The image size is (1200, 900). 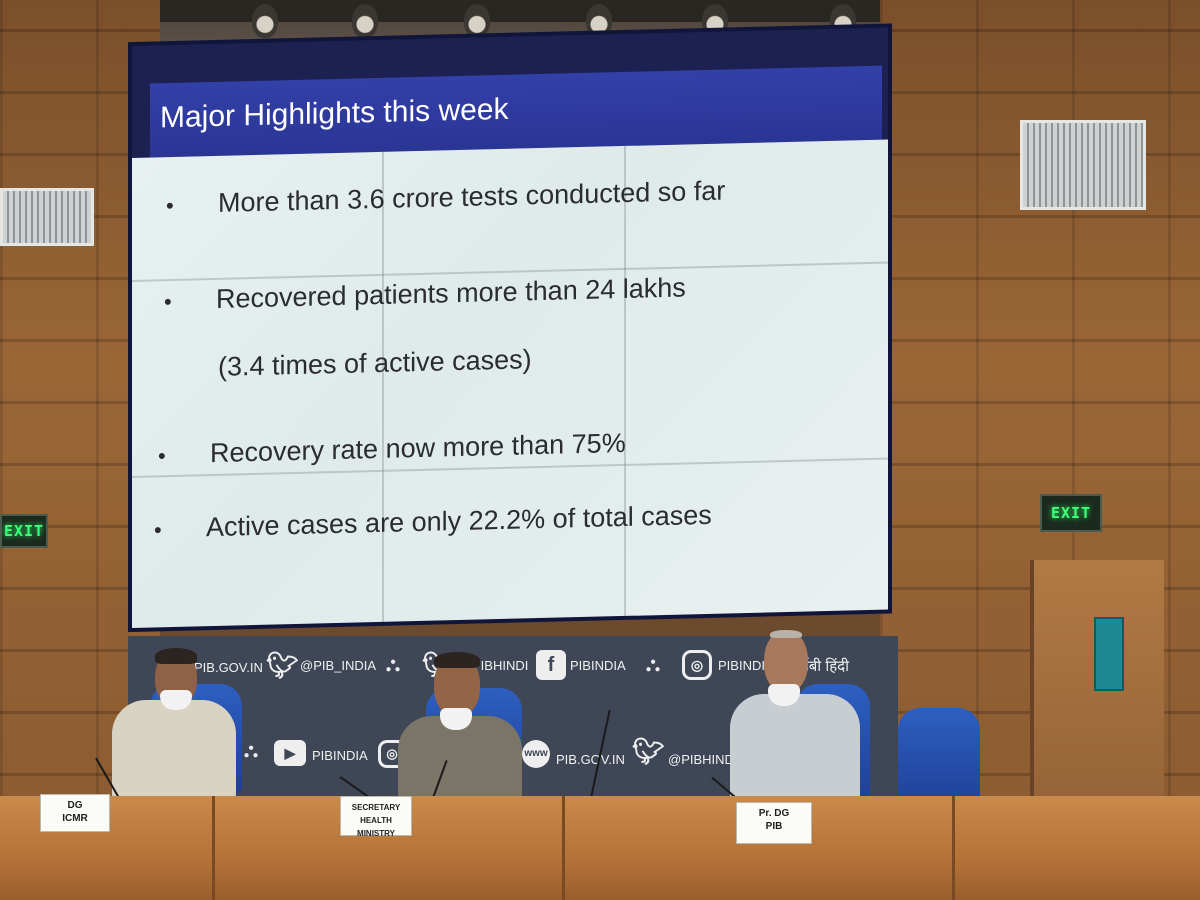 What do you see at coordinates (334, 113) in the screenshot?
I see `slide-title: Major Highlights this week` at bounding box center [334, 113].